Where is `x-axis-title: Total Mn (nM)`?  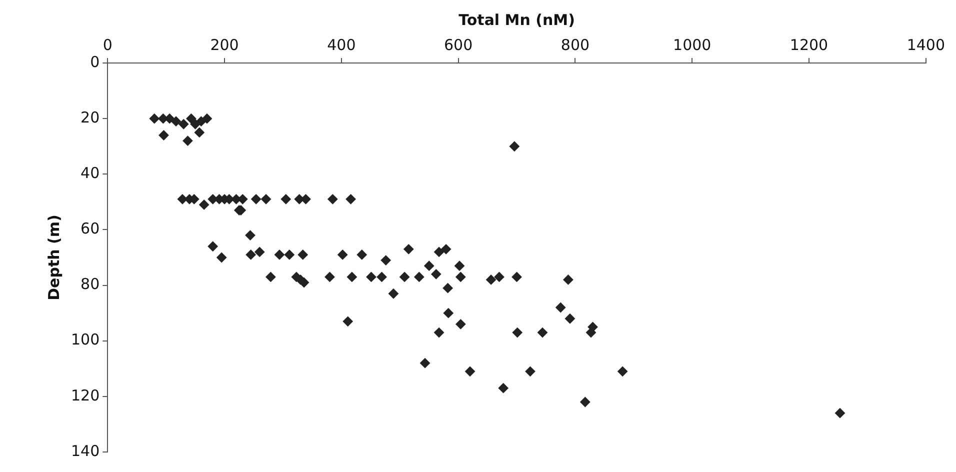 x-axis-title: Total Mn (nM) is located at coordinates (516, 19).